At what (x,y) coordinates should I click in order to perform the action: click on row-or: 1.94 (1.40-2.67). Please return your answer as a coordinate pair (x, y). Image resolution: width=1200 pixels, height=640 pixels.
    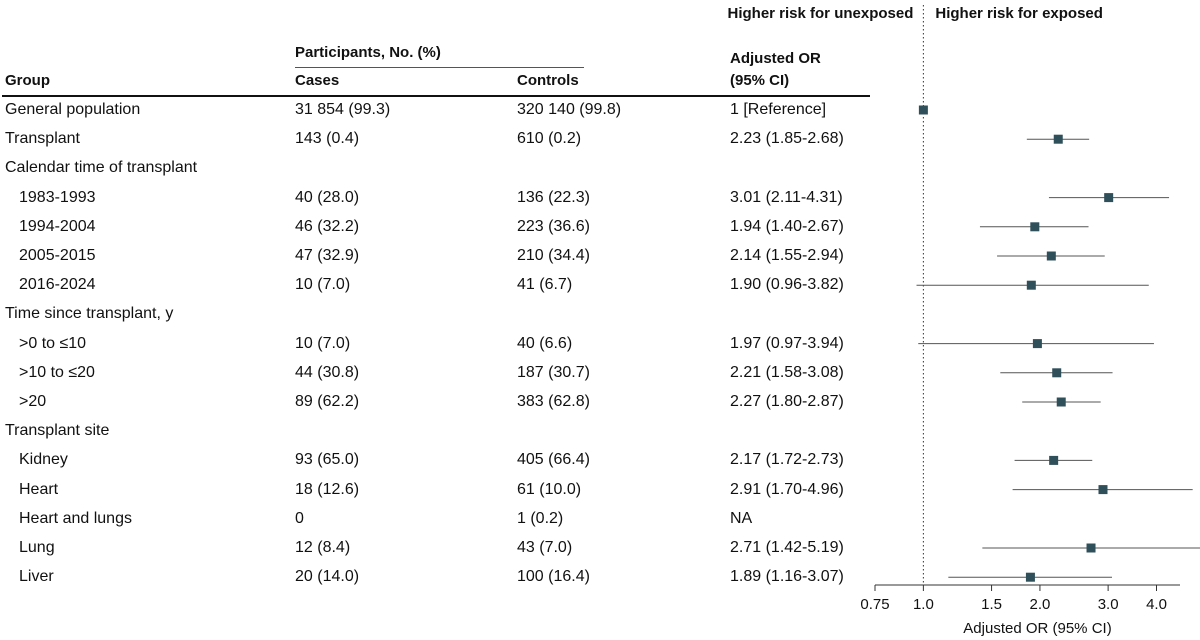
    Looking at the image, I should click on (787, 226).